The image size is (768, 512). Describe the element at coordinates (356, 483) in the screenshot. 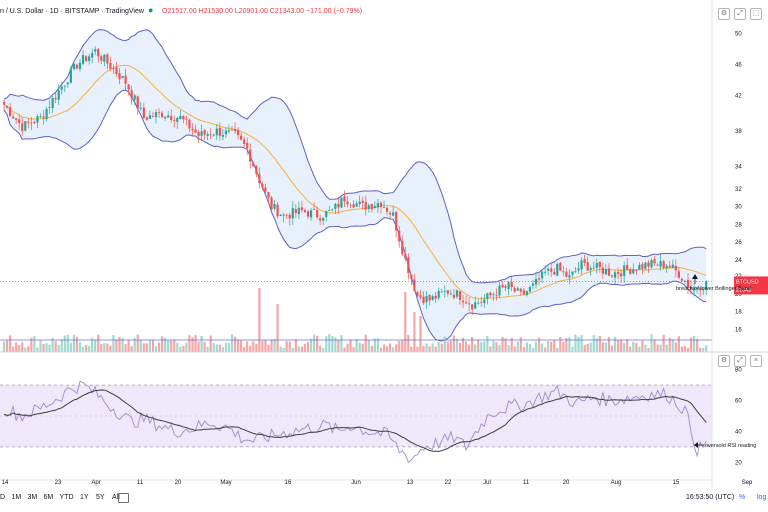

I see `time-tick-label: Jun` at that location.